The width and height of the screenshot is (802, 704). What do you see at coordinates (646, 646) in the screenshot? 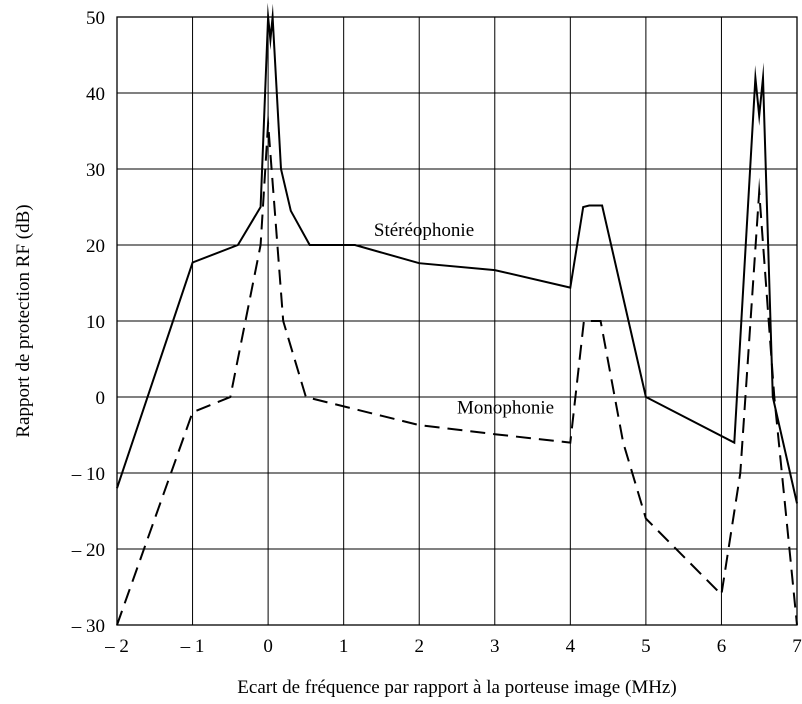
I see `x-tick-label: 5` at bounding box center [646, 646].